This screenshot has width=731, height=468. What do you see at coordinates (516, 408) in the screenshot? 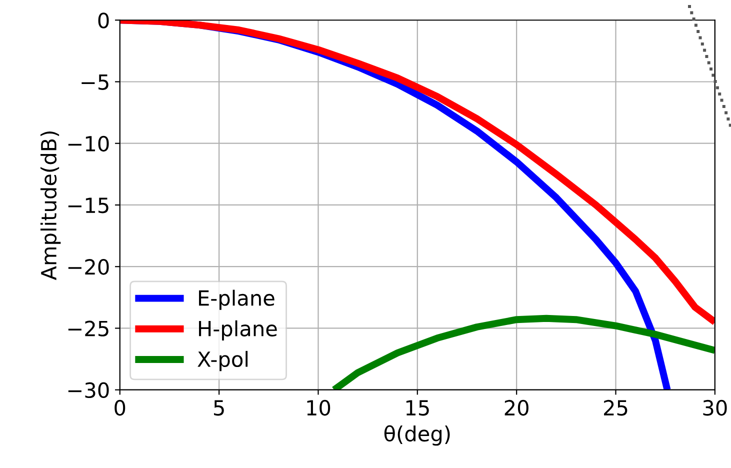
I see `x-tick-label: 20` at bounding box center [516, 408].